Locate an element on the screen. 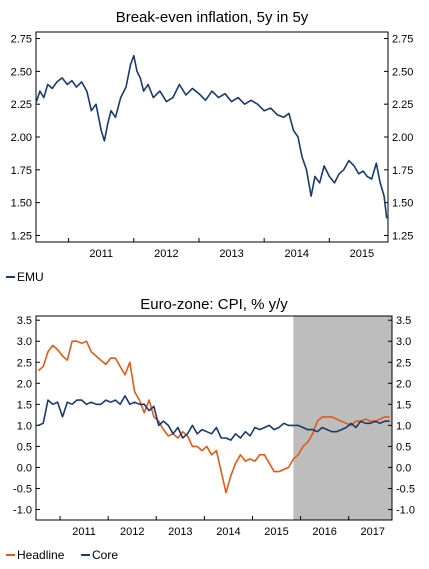  y-tick-label-left: 1.0 is located at coordinates (24, 426).